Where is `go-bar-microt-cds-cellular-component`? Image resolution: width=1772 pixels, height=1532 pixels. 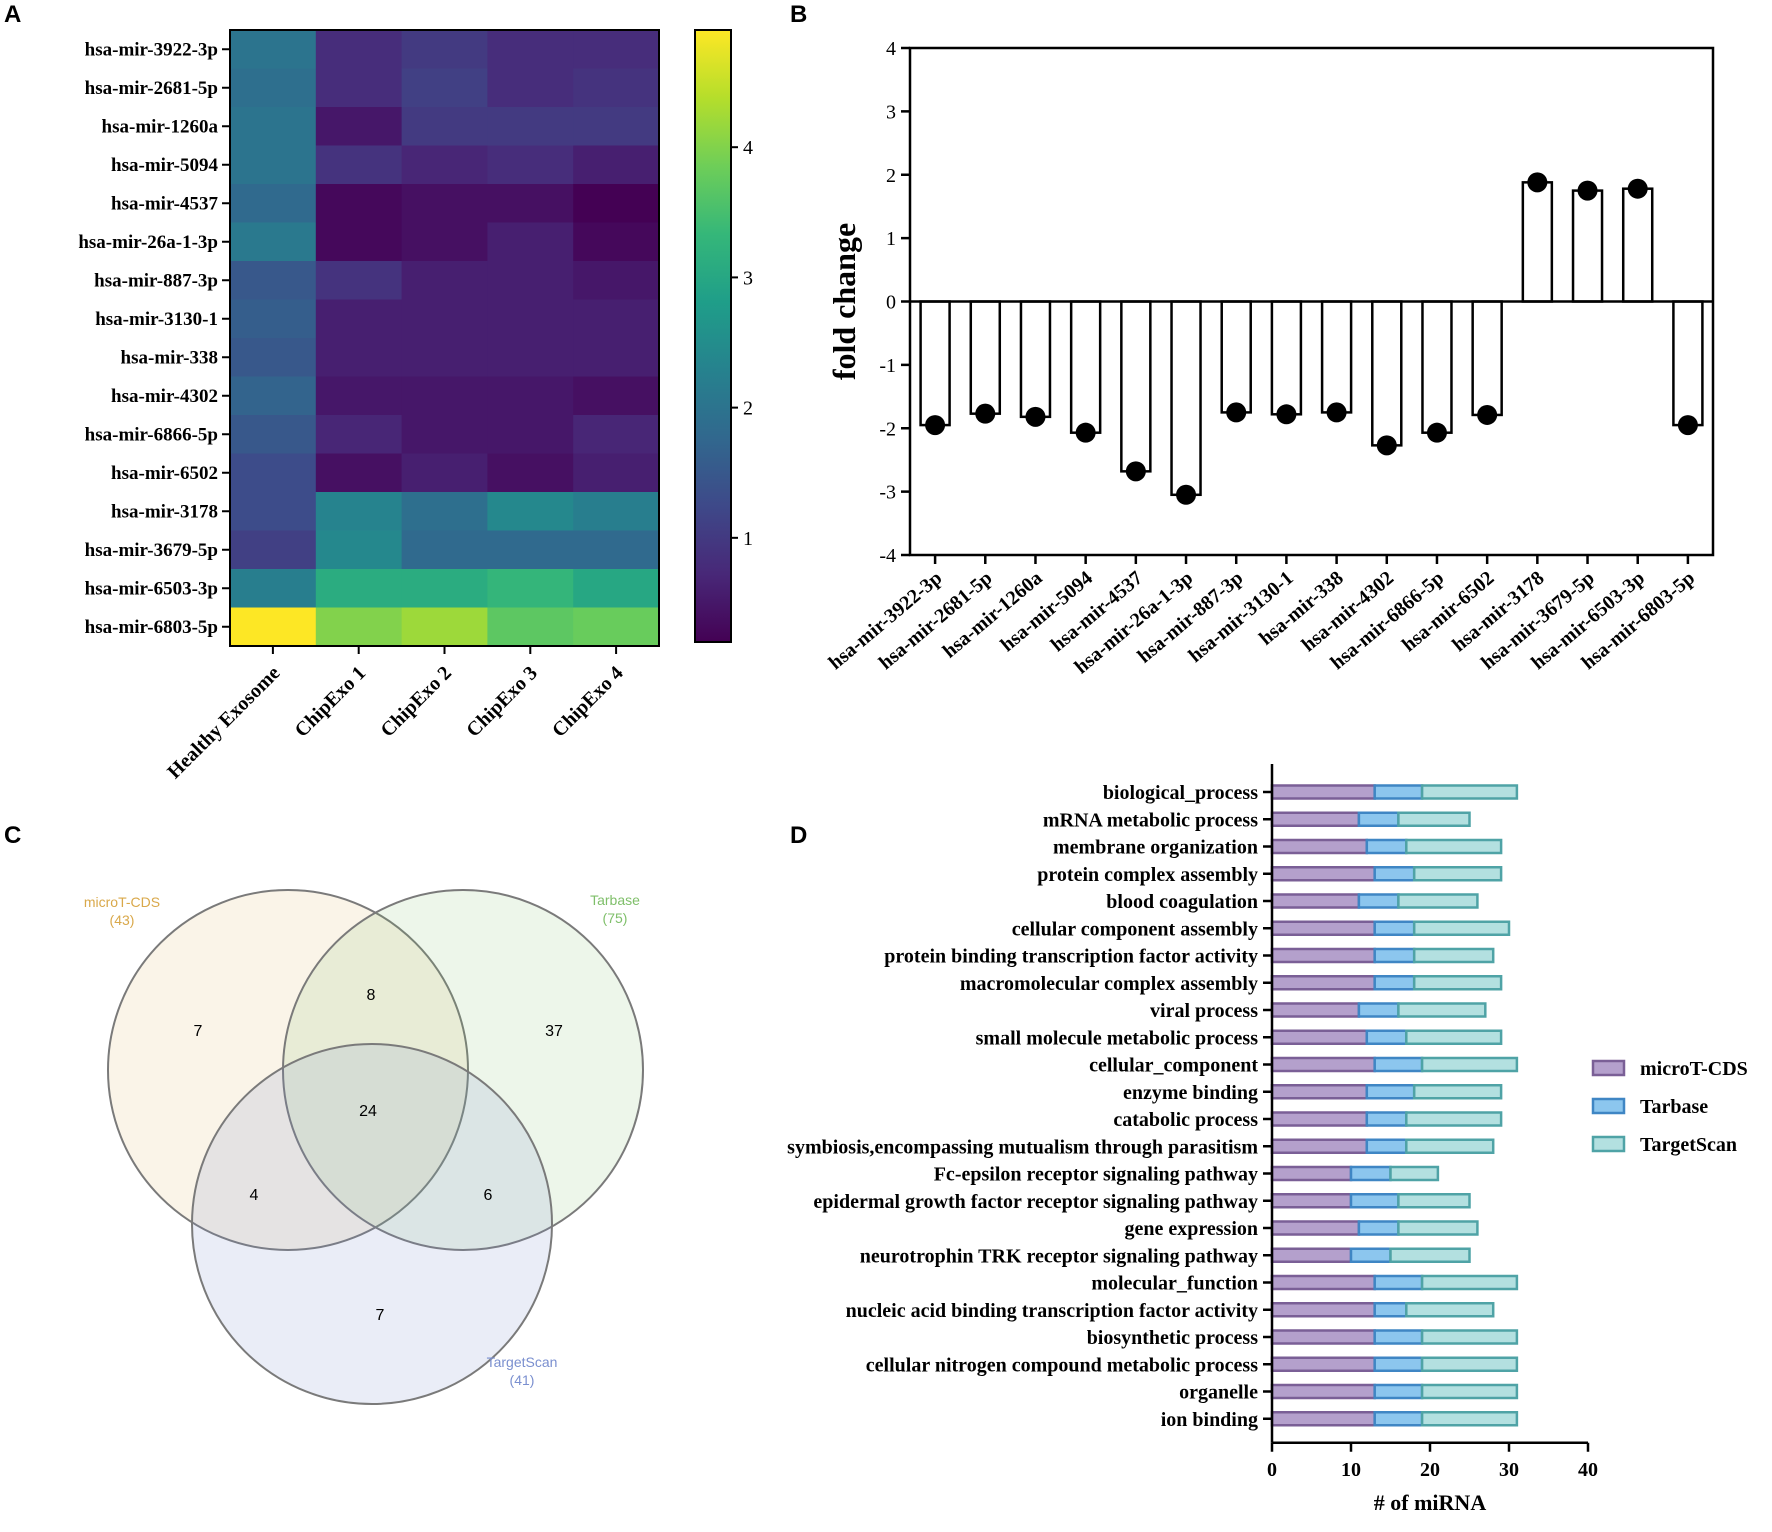 go-bar-microt-cds-cellular-component is located at coordinates (1323, 1064).